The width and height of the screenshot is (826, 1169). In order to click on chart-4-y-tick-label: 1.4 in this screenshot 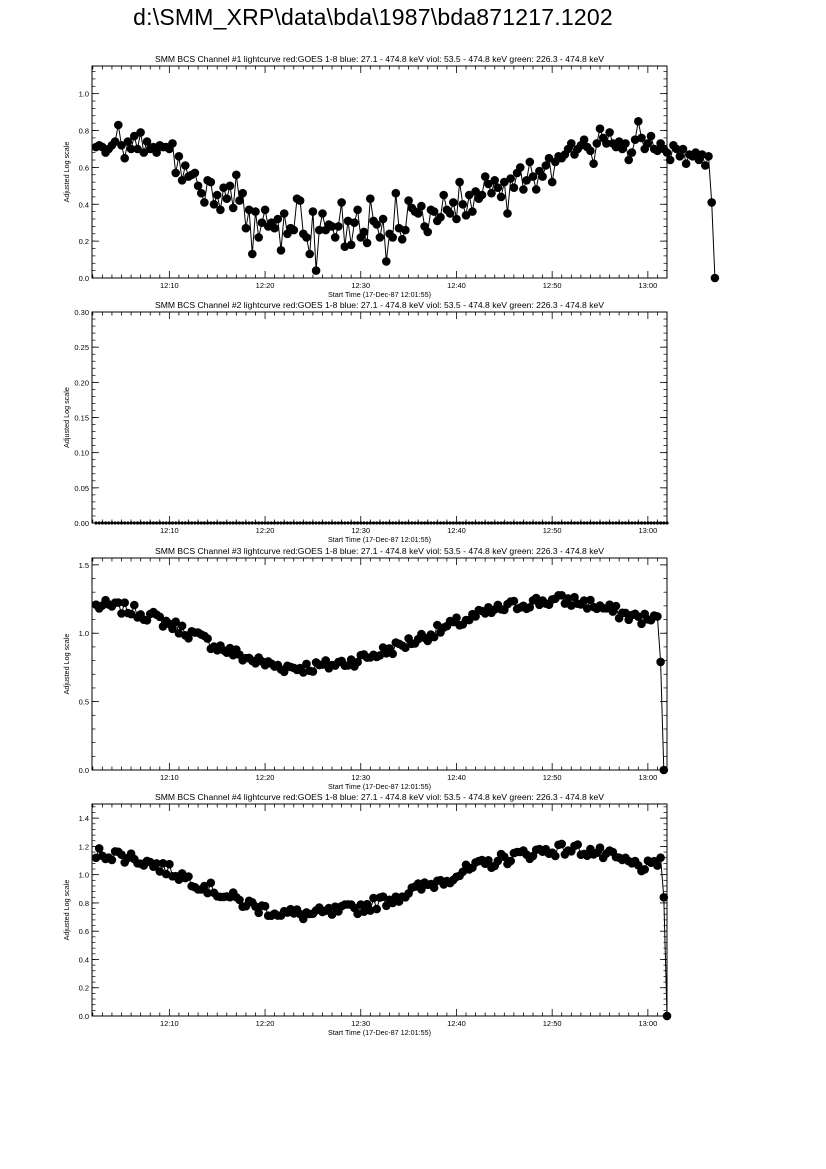, I will do `click(84, 818)`.